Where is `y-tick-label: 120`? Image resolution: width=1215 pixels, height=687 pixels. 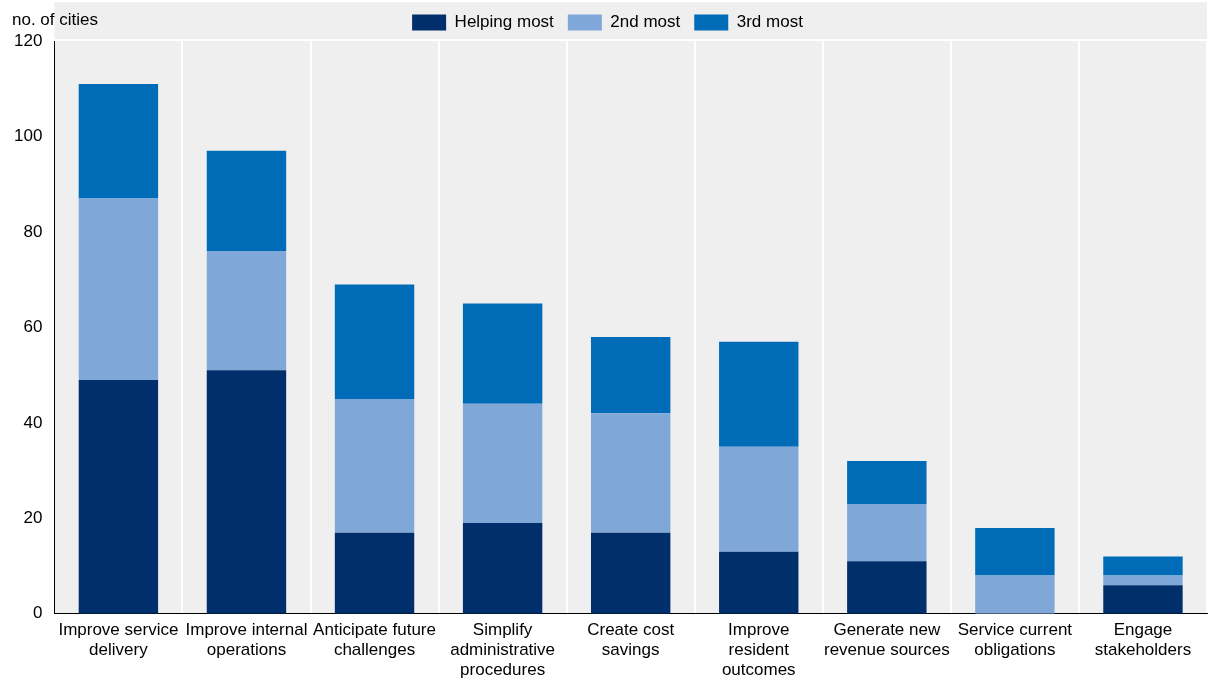 y-tick-label: 120 is located at coordinates (28, 40).